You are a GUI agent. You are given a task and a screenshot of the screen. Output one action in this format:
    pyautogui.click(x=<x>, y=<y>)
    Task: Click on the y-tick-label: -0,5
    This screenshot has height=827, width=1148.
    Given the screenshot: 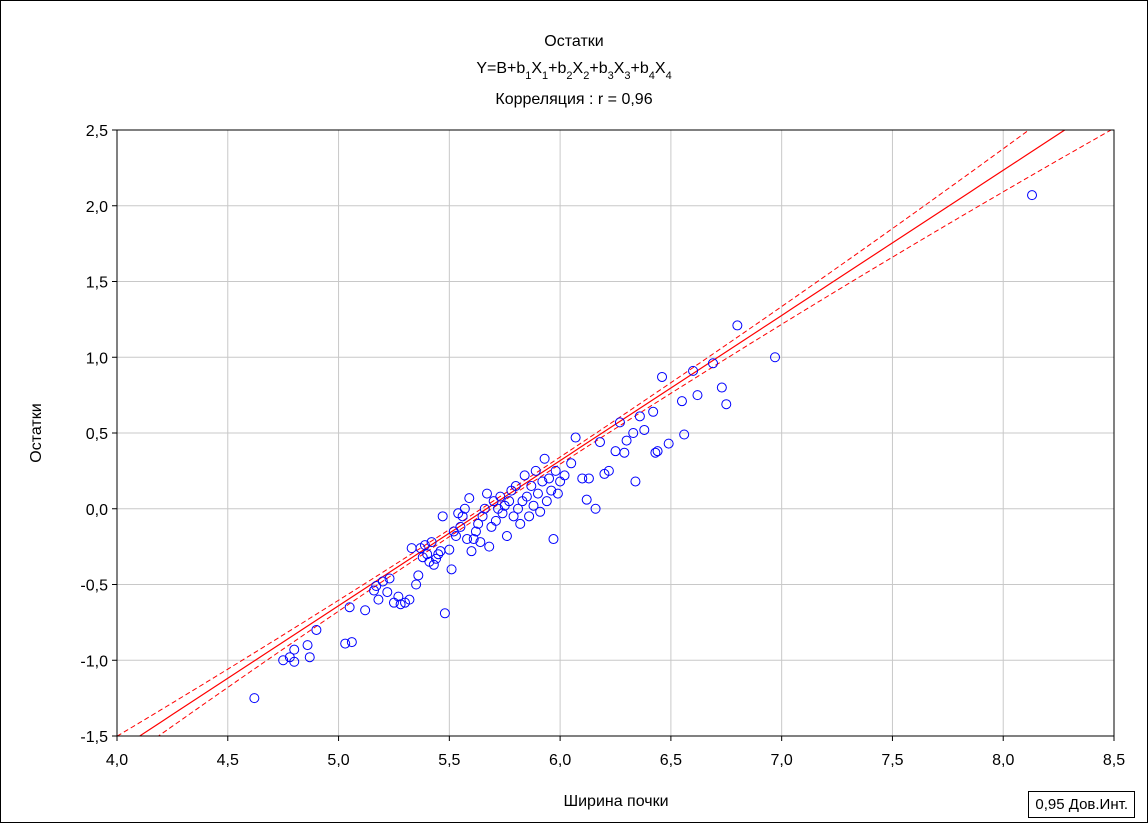 What is the action you would take?
    pyautogui.click(x=94, y=586)
    